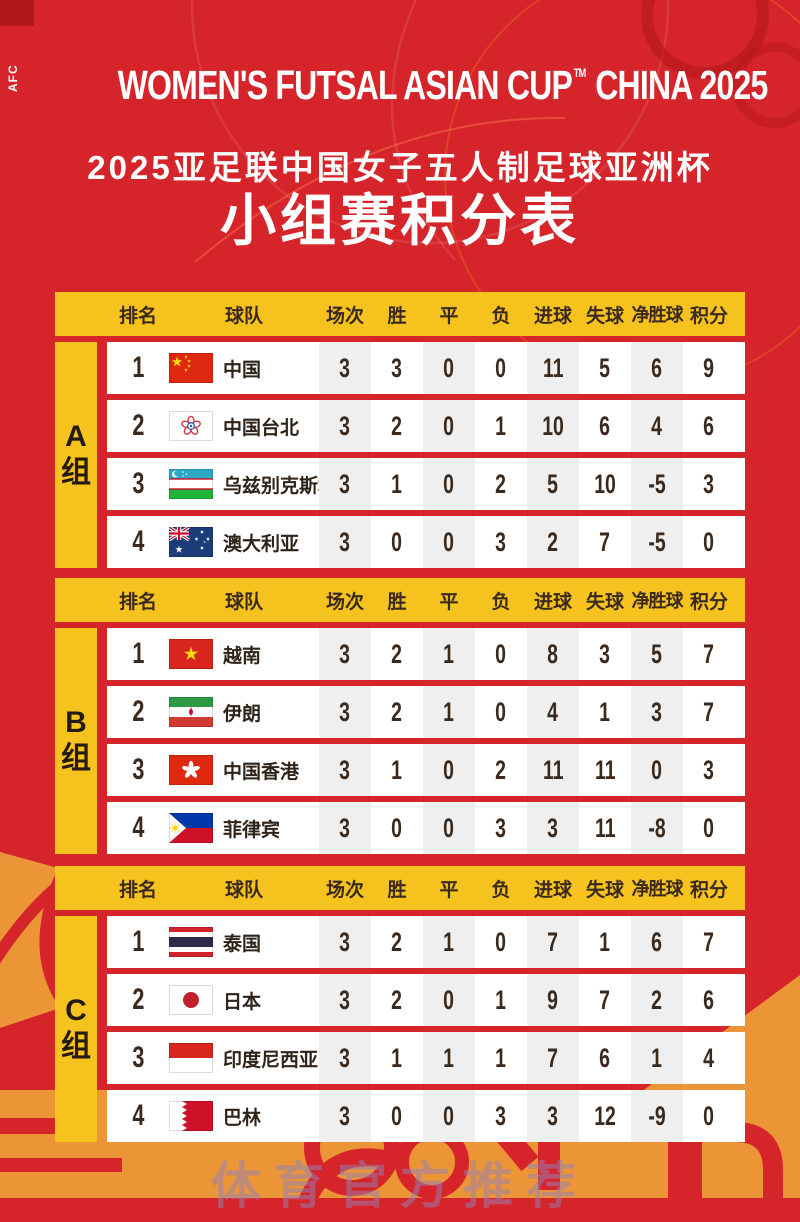 The width and height of the screenshot is (800, 1222). What do you see at coordinates (426, 942) in the screenshot?
I see `table-row: 1 泰国 3 2 1 0 7 1 6 7` at bounding box center [426, 942].